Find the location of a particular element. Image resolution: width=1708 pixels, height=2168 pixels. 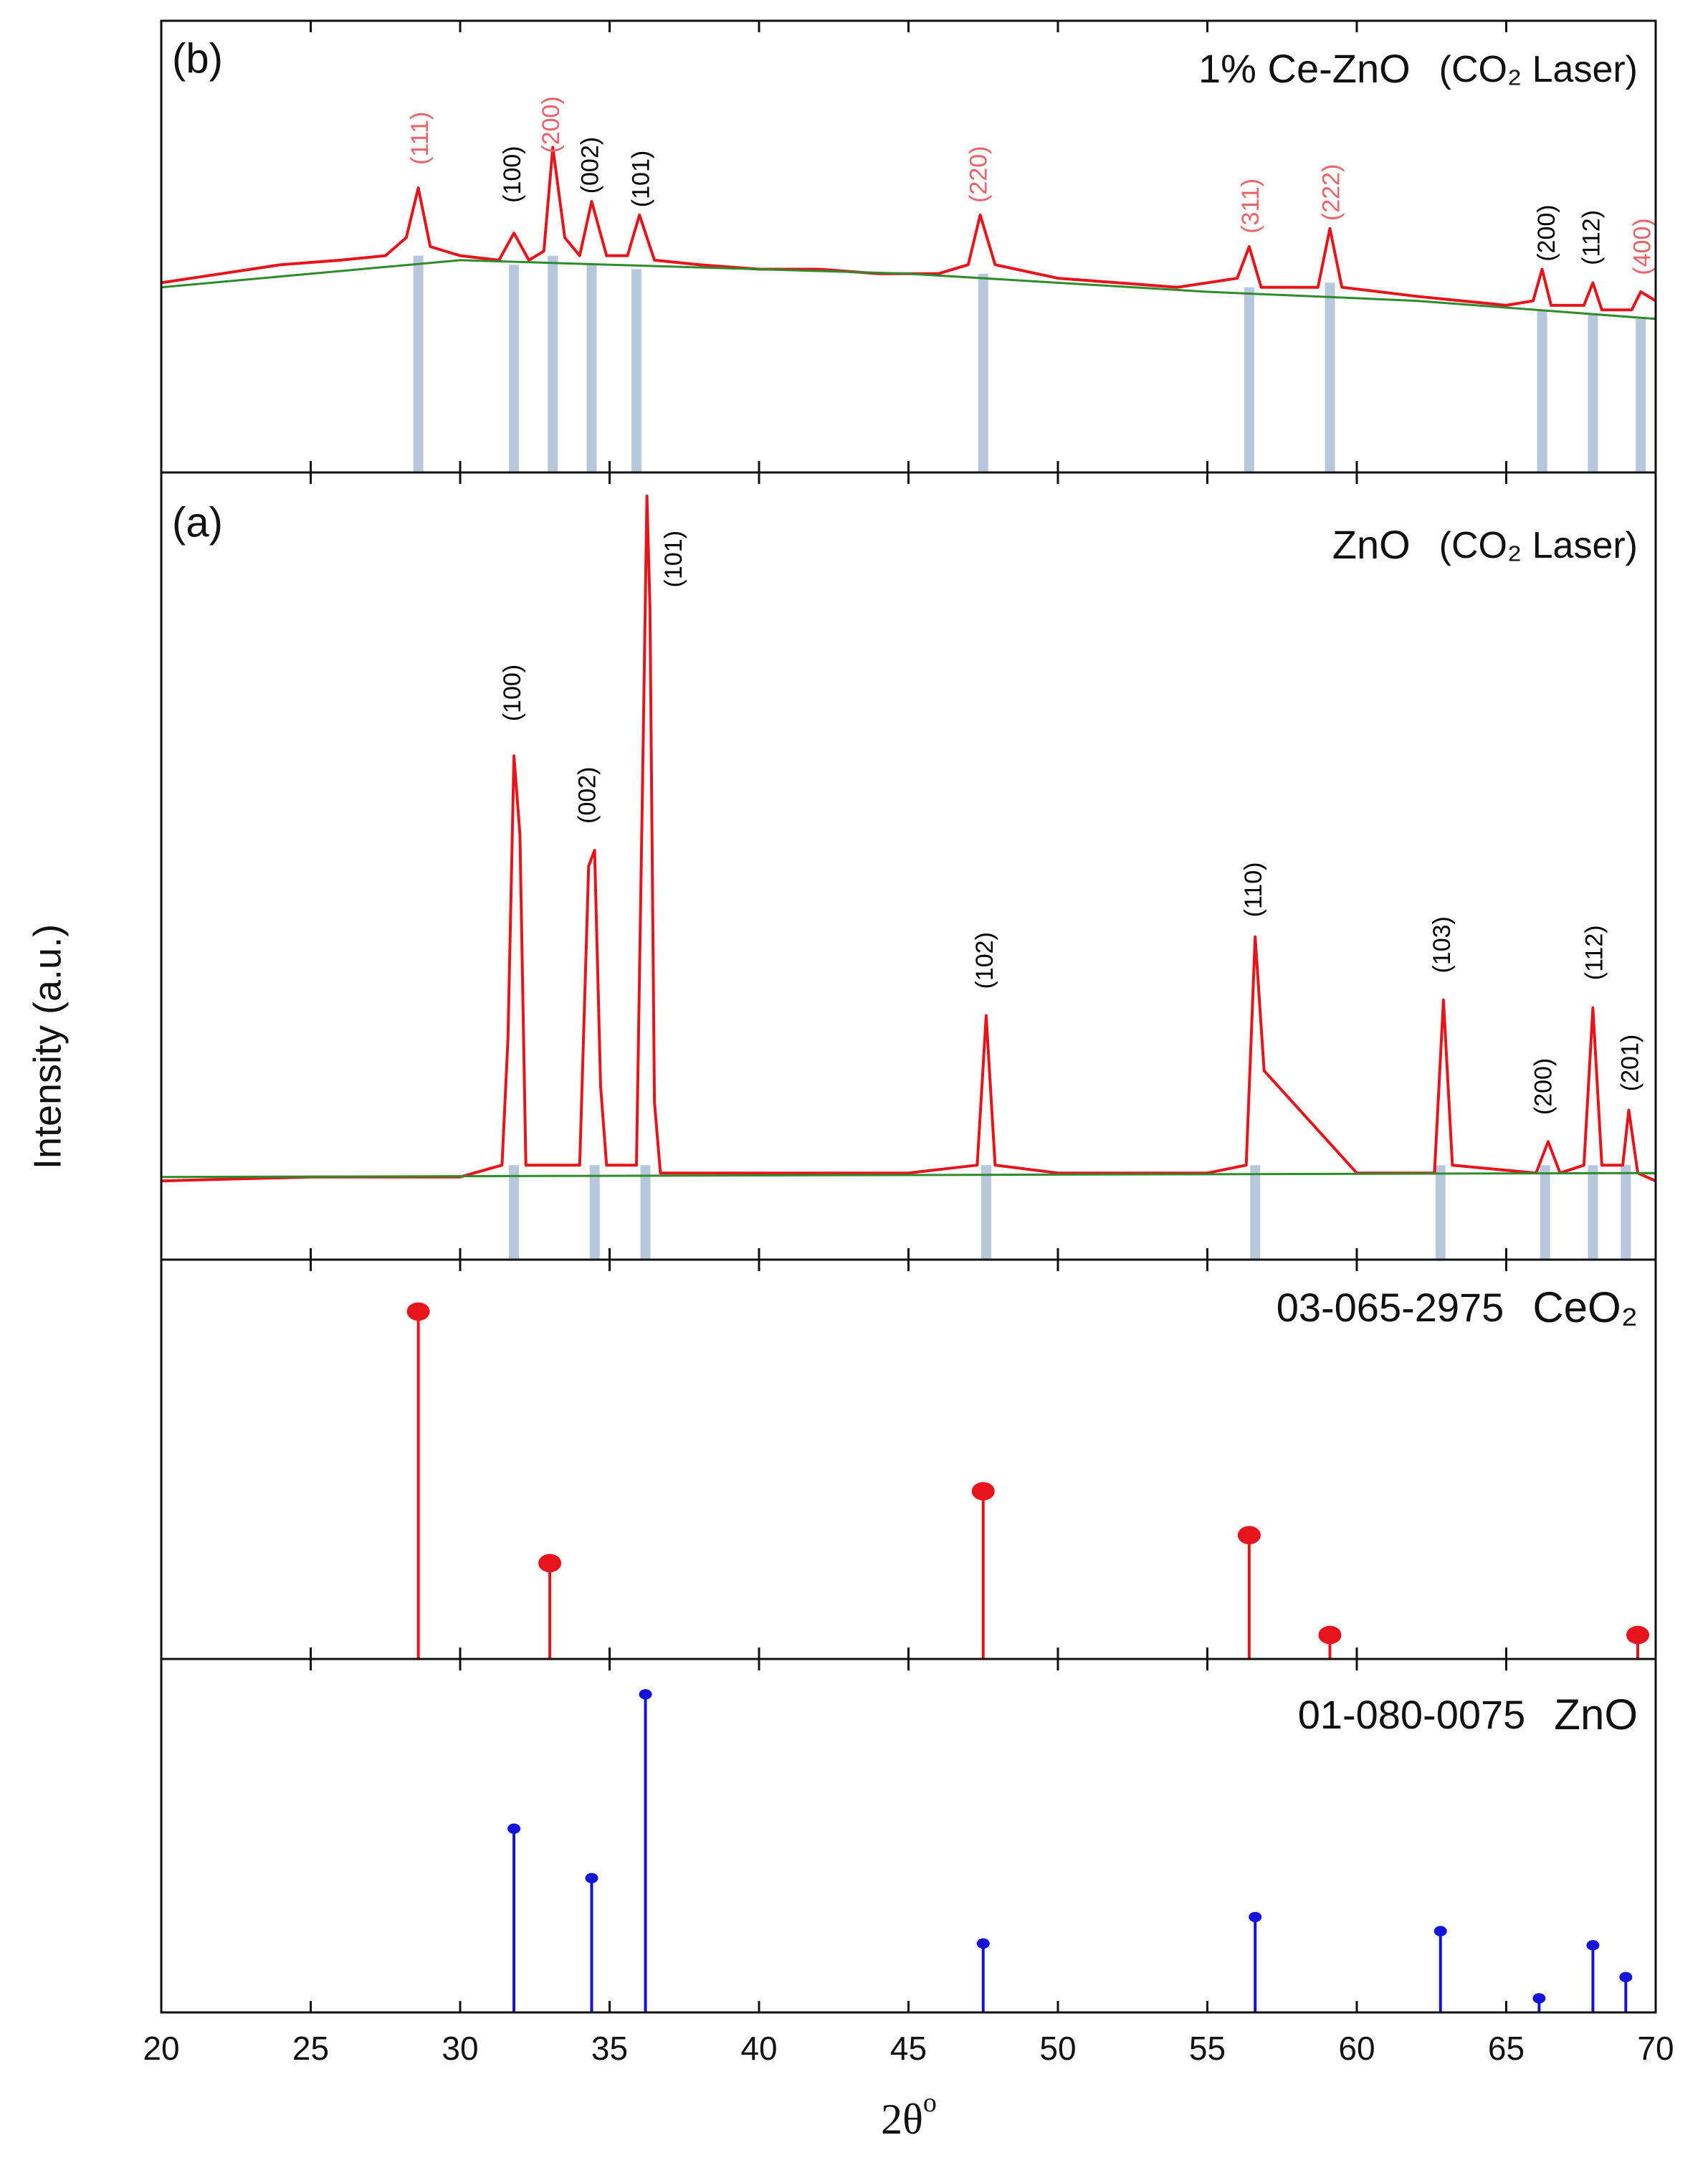

panel-label: (a) is located at coordinates (197, 523).